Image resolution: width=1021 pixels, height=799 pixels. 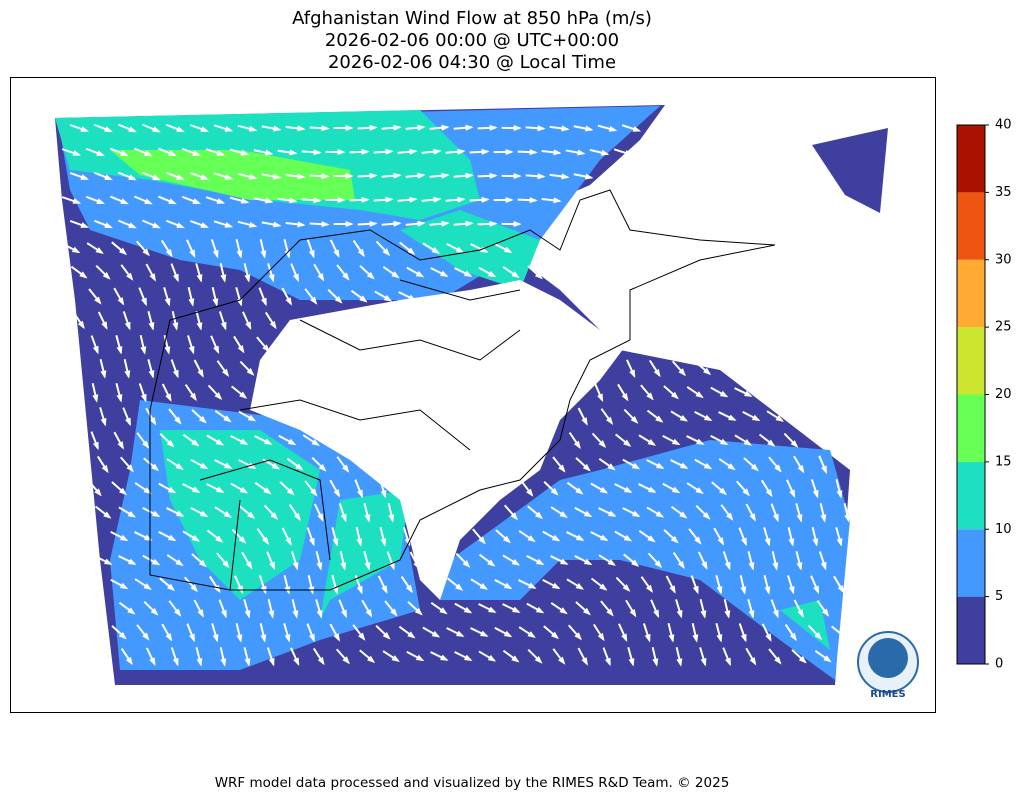 What do you see at coordinates (470, 250) in the screenshot?
I see `wind-region` at bounding box center [470, 250].